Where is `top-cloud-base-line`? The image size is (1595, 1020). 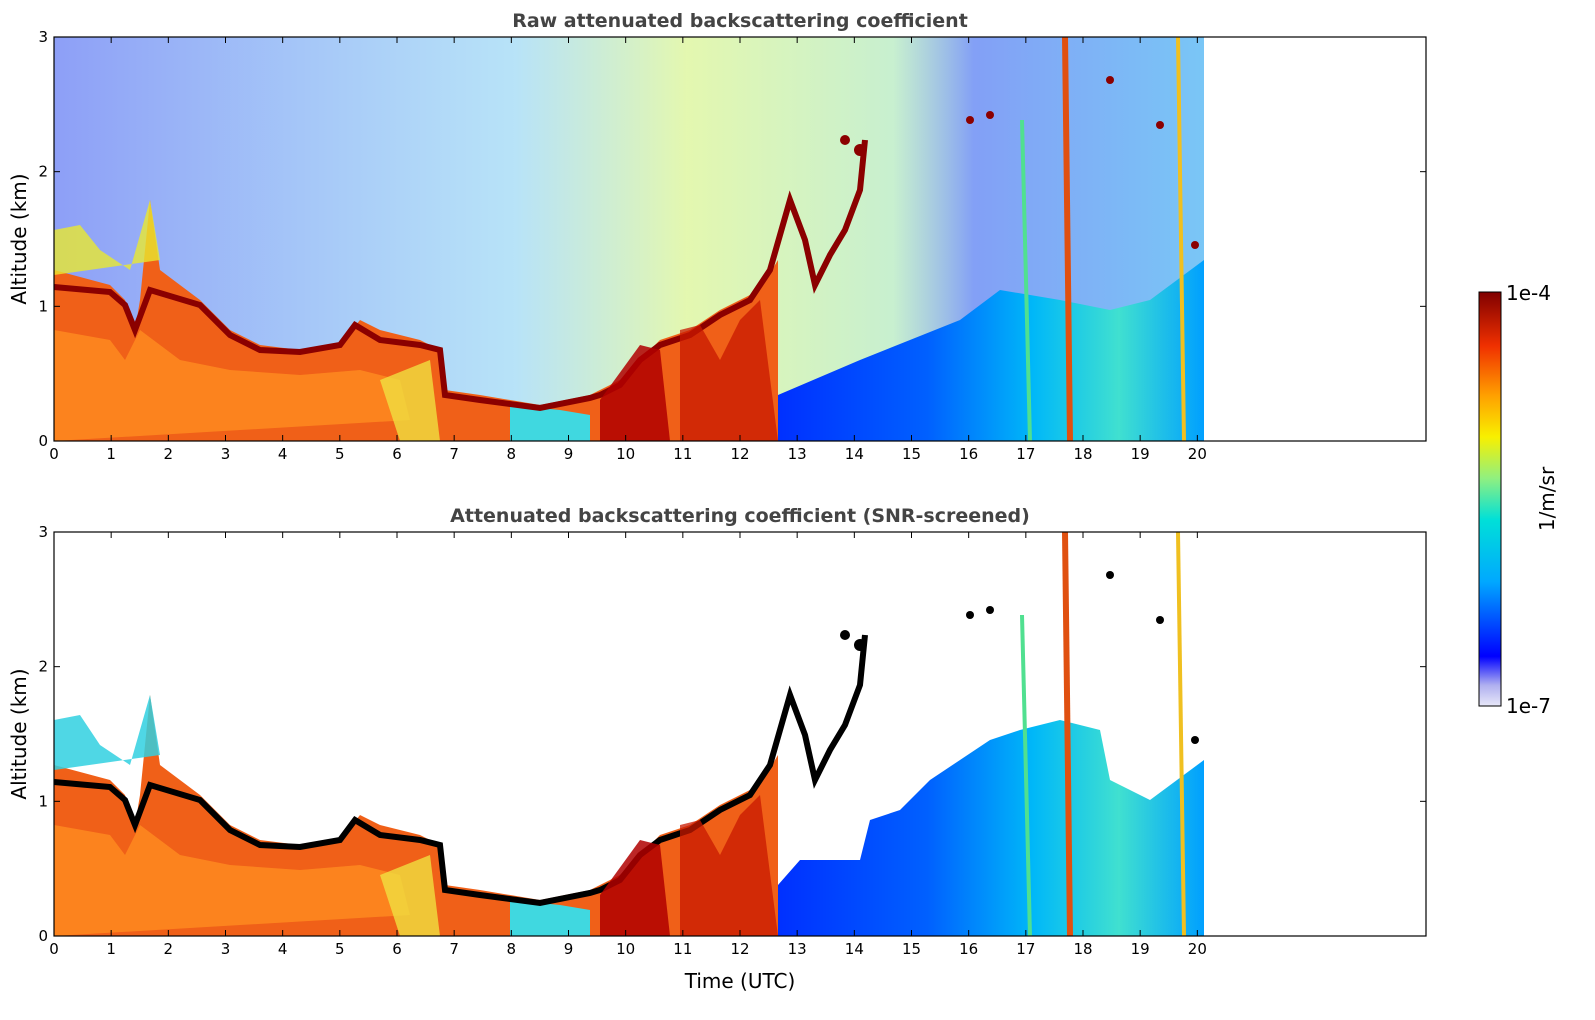 top-cloud-base-line is located at coordinates (460, 275).